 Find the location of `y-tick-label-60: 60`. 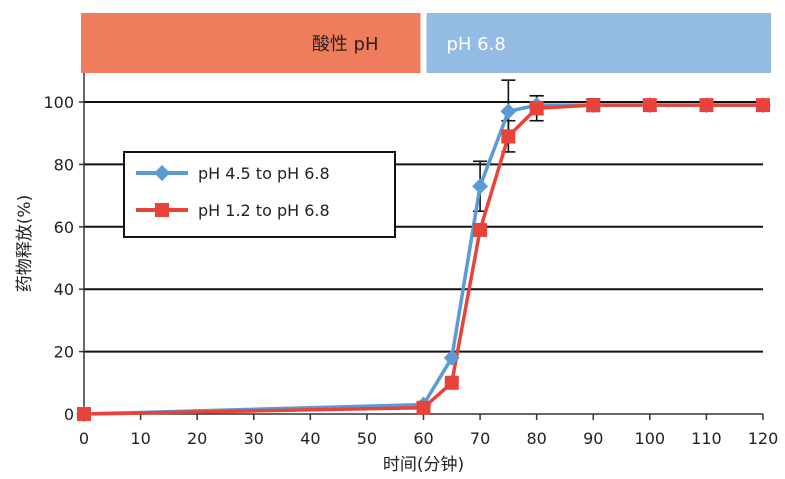

y-tick-label-60: 60 is located at coordinates (64, 227).